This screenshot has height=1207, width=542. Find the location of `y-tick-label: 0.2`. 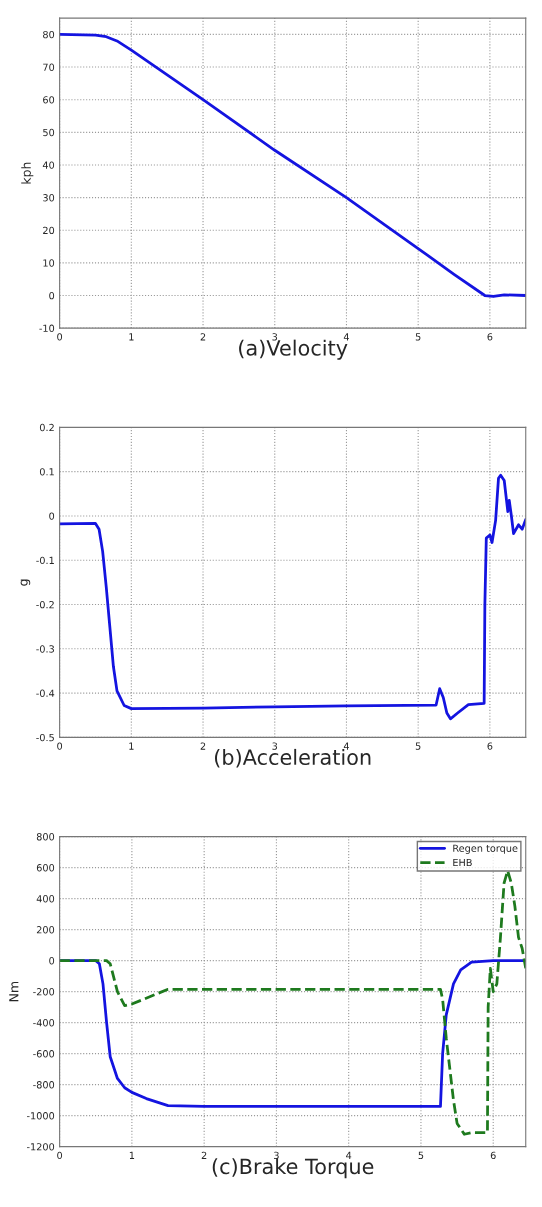

y-tick-label: 0.2 is located at coordinates (46, 427).